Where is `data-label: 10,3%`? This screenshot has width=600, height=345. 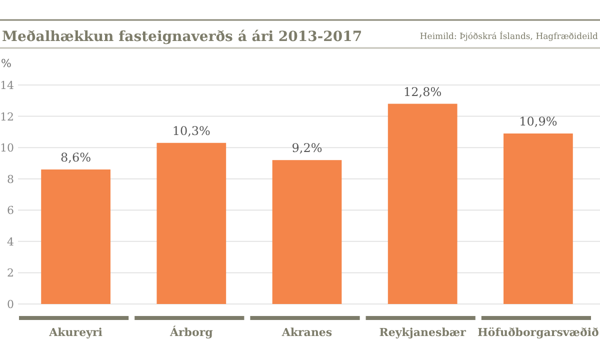 data-label: 10,3% is located at coordinates (191, 131).